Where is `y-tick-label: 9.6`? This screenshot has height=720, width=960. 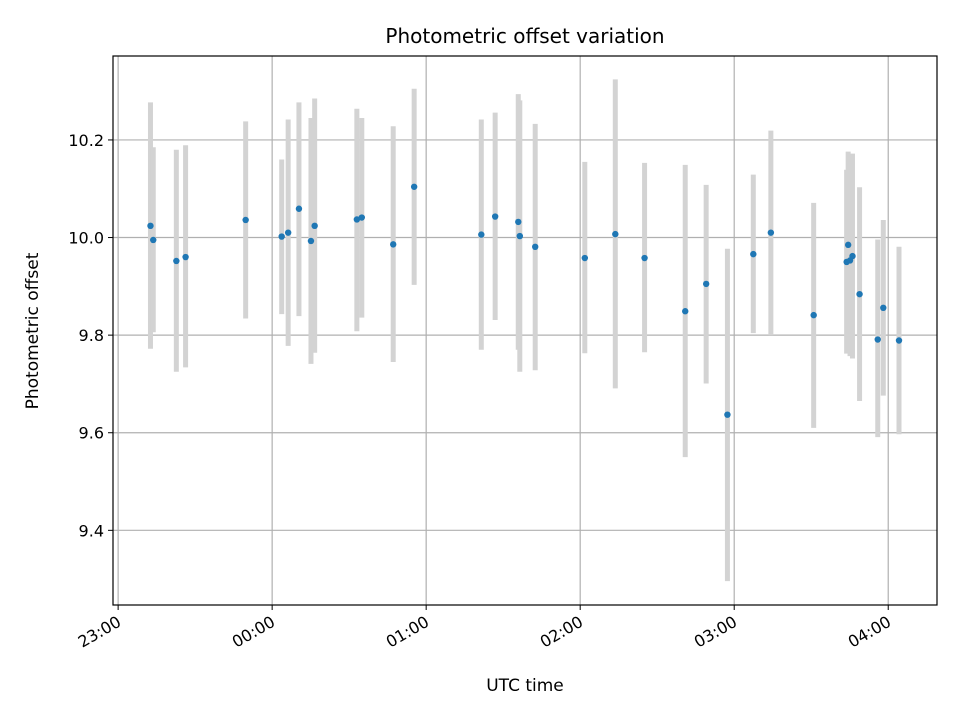 y-tick-label: 9.6 is located at coordinates (91, 433).